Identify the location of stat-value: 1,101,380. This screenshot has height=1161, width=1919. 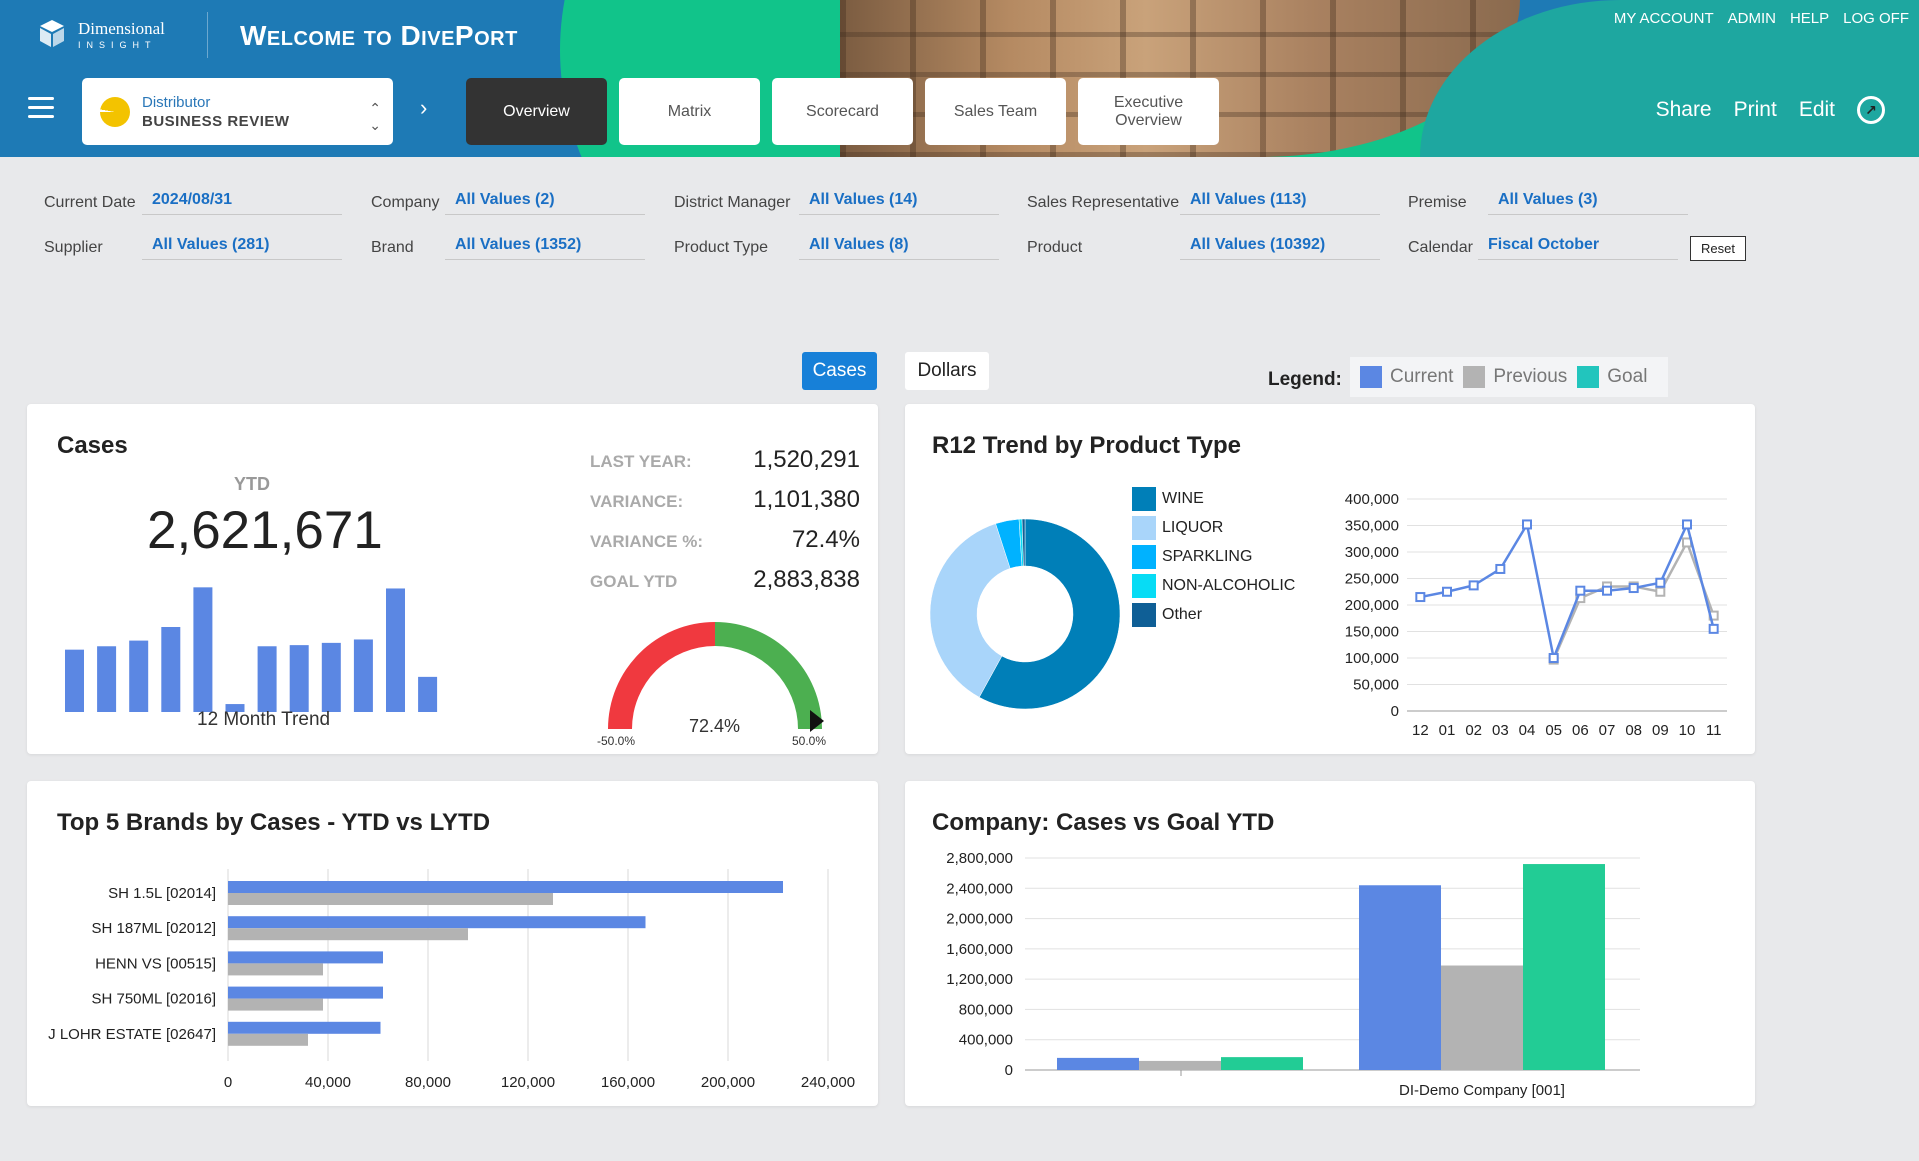
(806, 499).